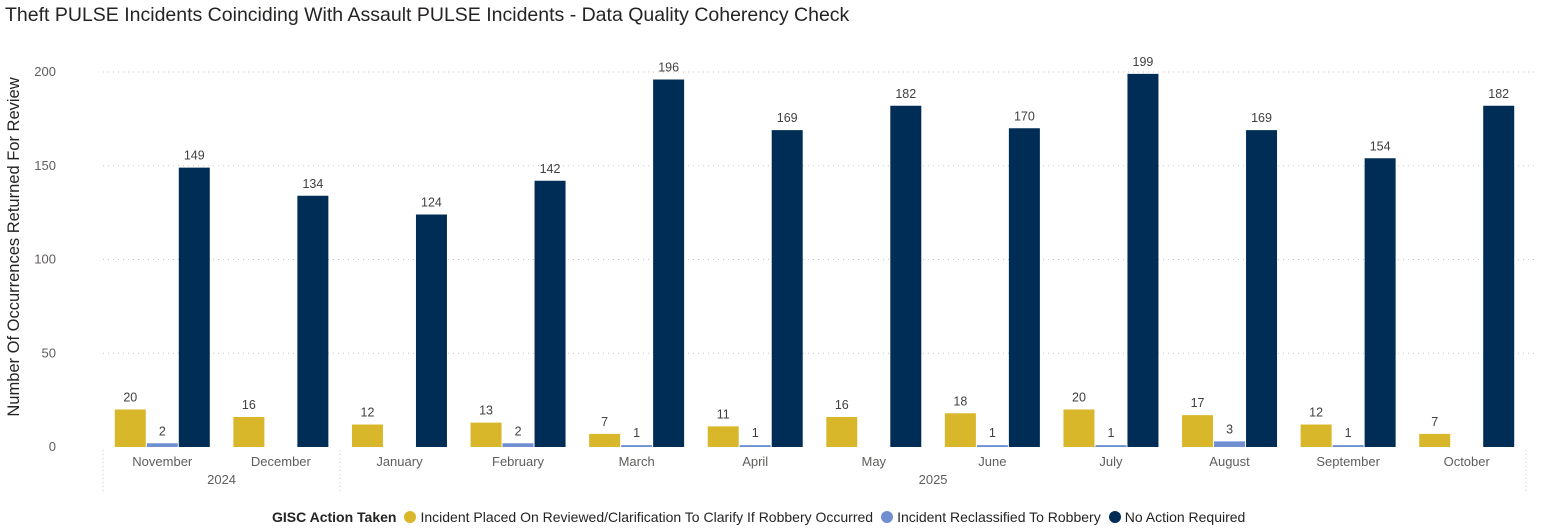 This screenshot has height=529, width=1552. I want to click on data-label: 11, so click(723, 414).